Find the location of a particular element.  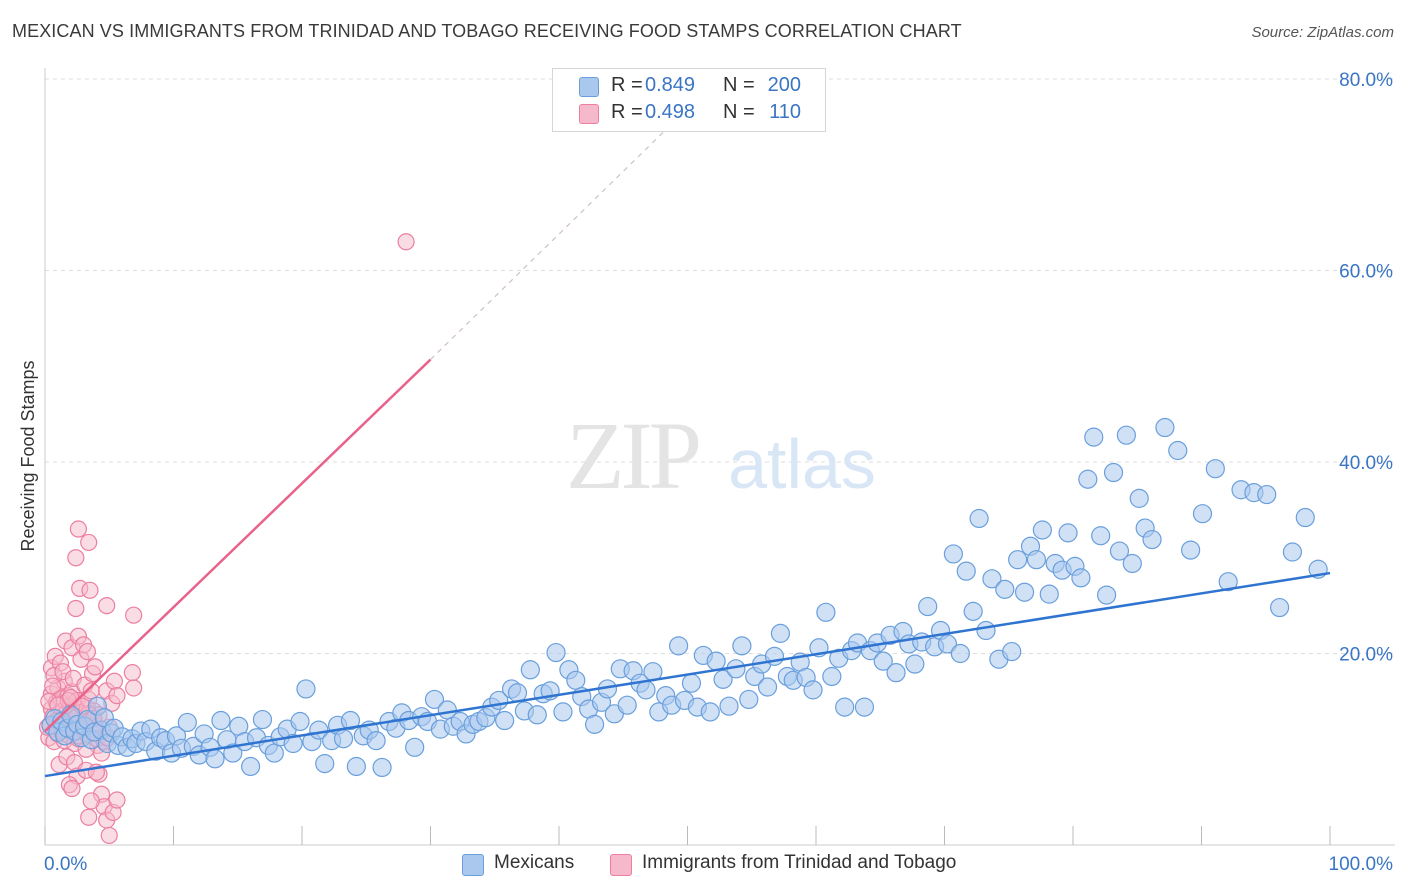

trinidad-trend-line is located at coordinates (238, 545).